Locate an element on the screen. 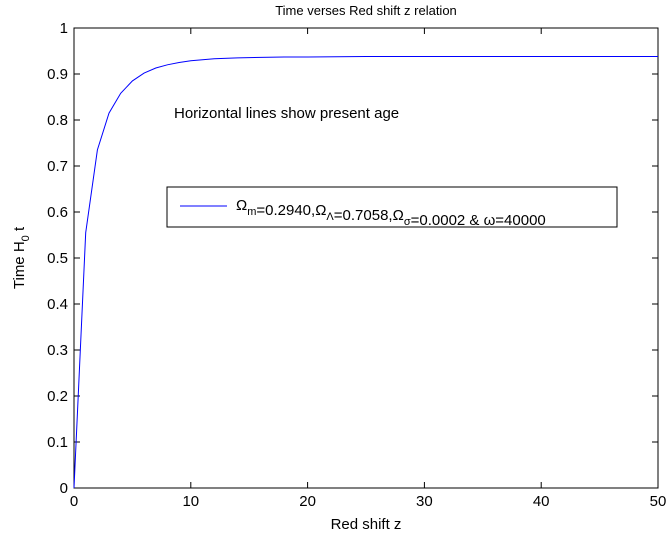 The height and width of the screenshot is (540, 668). y-label-subscript: 0 is located at coordinates (26, 238).